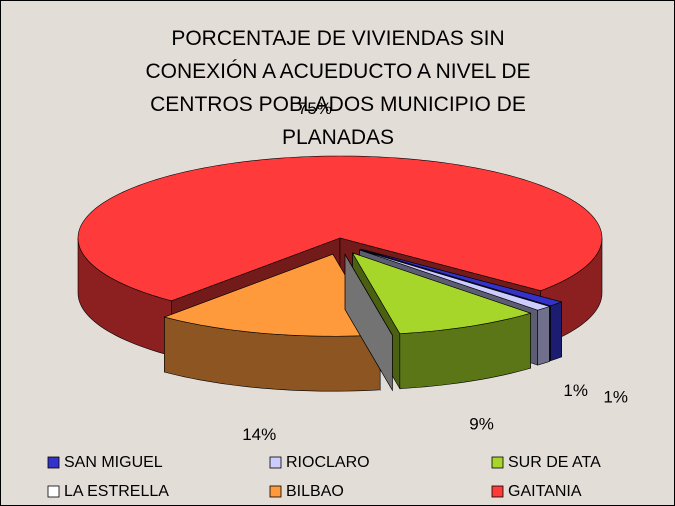 This screenshot has width=675, height=506. I want to click on legend-label: BILBAO, so click(315, 491).